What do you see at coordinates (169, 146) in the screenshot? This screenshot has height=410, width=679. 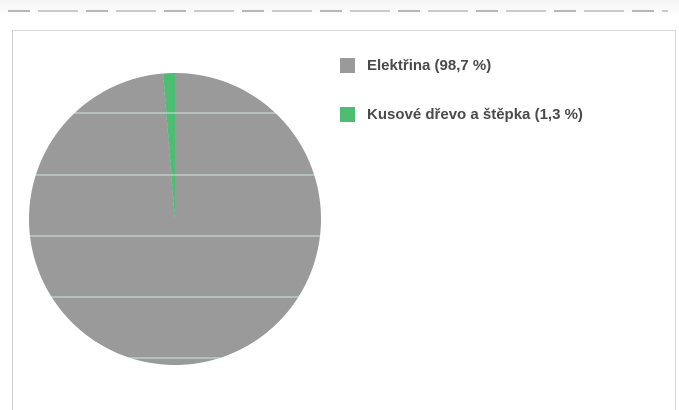 I see `pie-slice-kusove-drevo` at bounding box center [169, 146].